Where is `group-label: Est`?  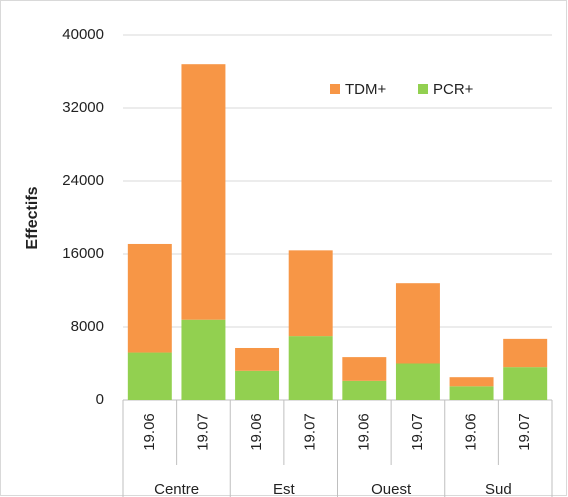 group-label: Est is located at coordinates (284, 489).